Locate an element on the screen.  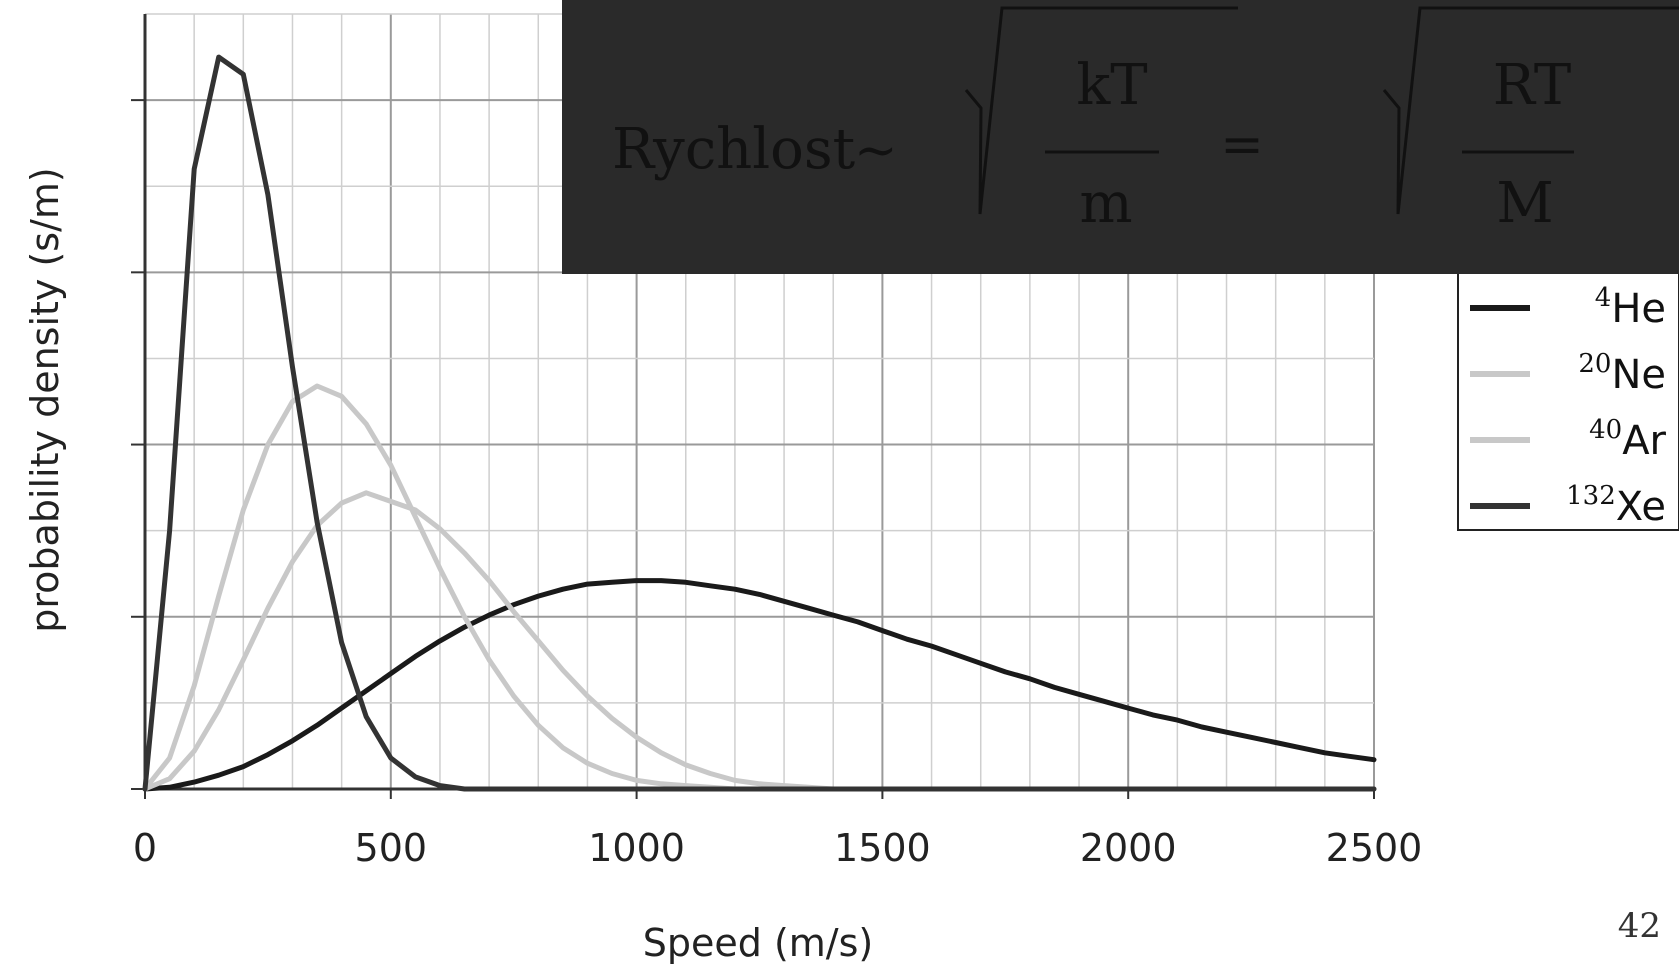
fraction1-numerator: kT is located at coordinates (1111, 85).